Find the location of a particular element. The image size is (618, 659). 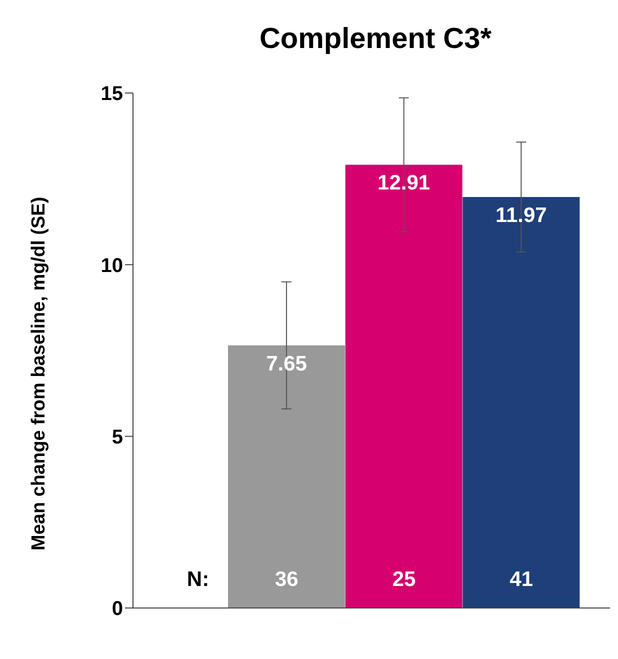

annotation: 41 is located at coordinates (521, 580).